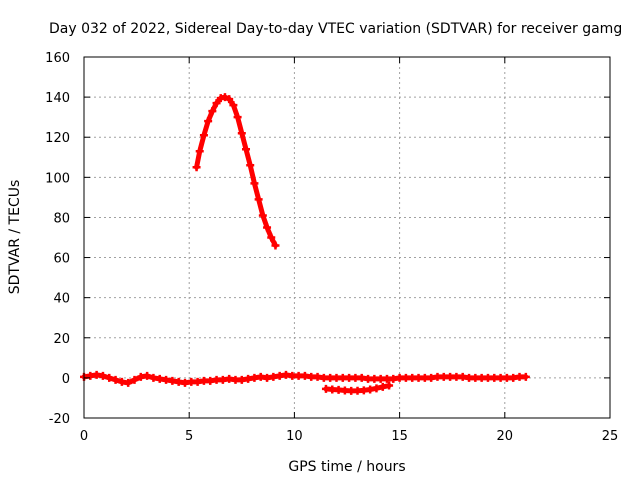 This screenshot has width=640, height=480. What do you see at coordinates (61, 339) in the screenshot?
I see `y-tick-label: 20` at bounding box center [61, 339].